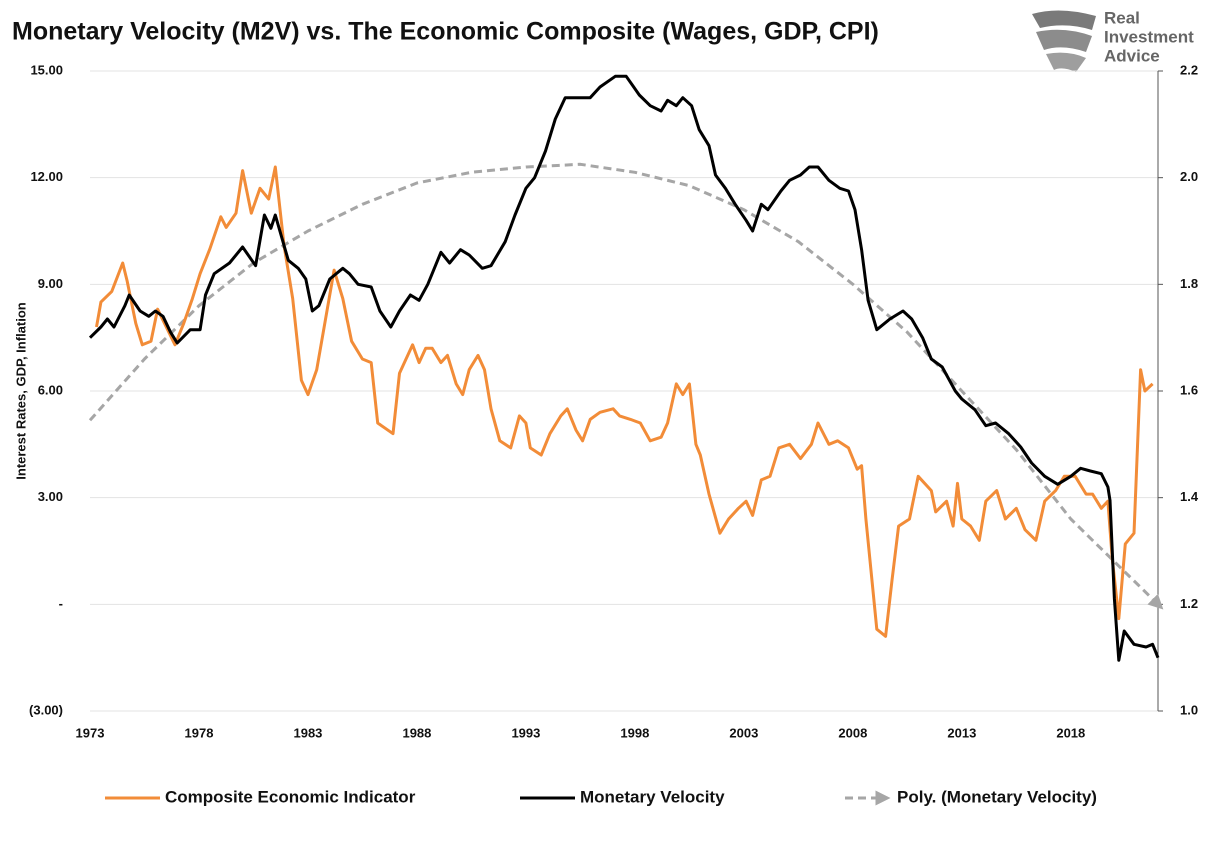 The height and width of the screenshot is (847, 1220). What do you see at coordinates (1189, 176) in the screenshot?
I see `y2-tick-label: 2.0` at bounding box center [1189, 176].